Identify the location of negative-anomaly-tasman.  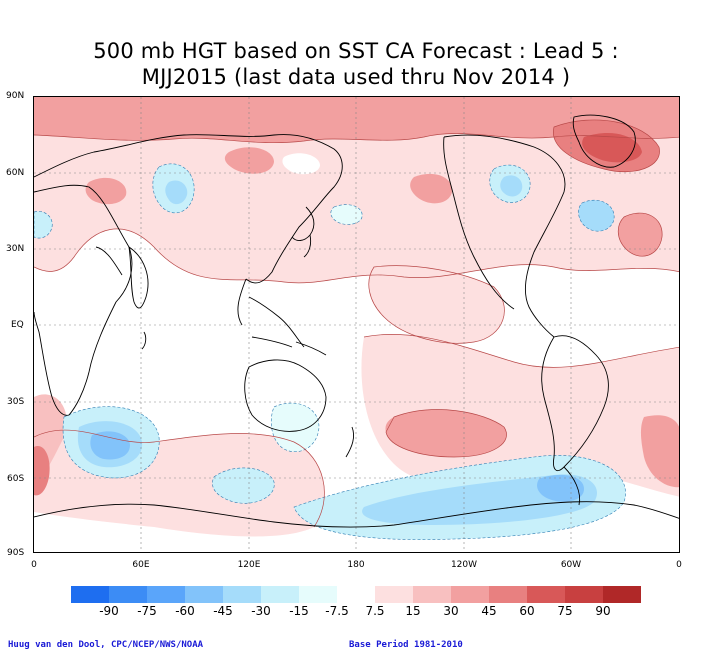
(295, 427).